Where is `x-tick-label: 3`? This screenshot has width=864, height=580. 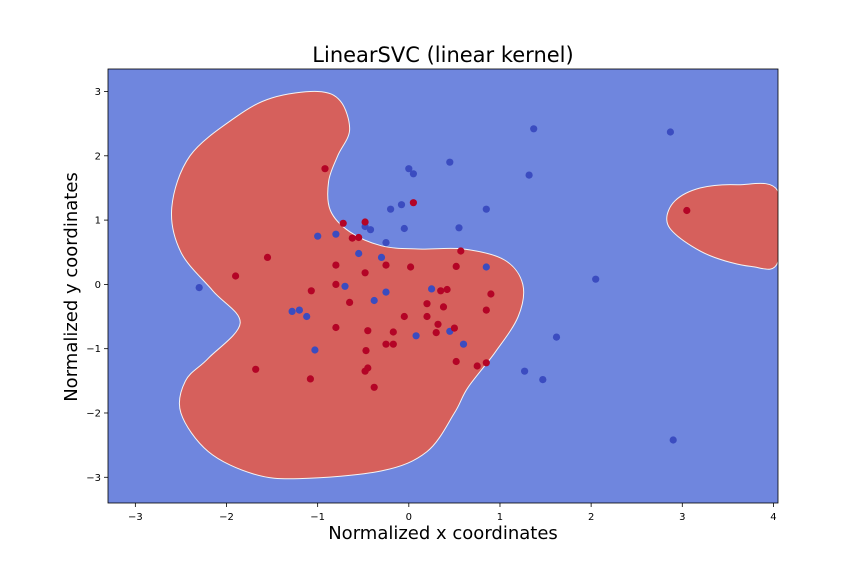
x-tick-label: 3 is located at coordinates (682, 517).